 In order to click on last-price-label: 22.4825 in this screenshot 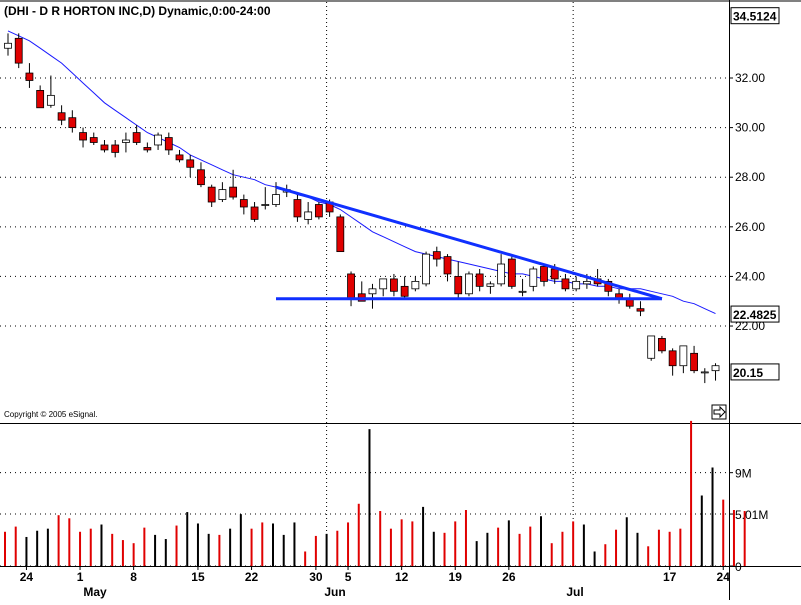, I will do `click(755, 315)`.